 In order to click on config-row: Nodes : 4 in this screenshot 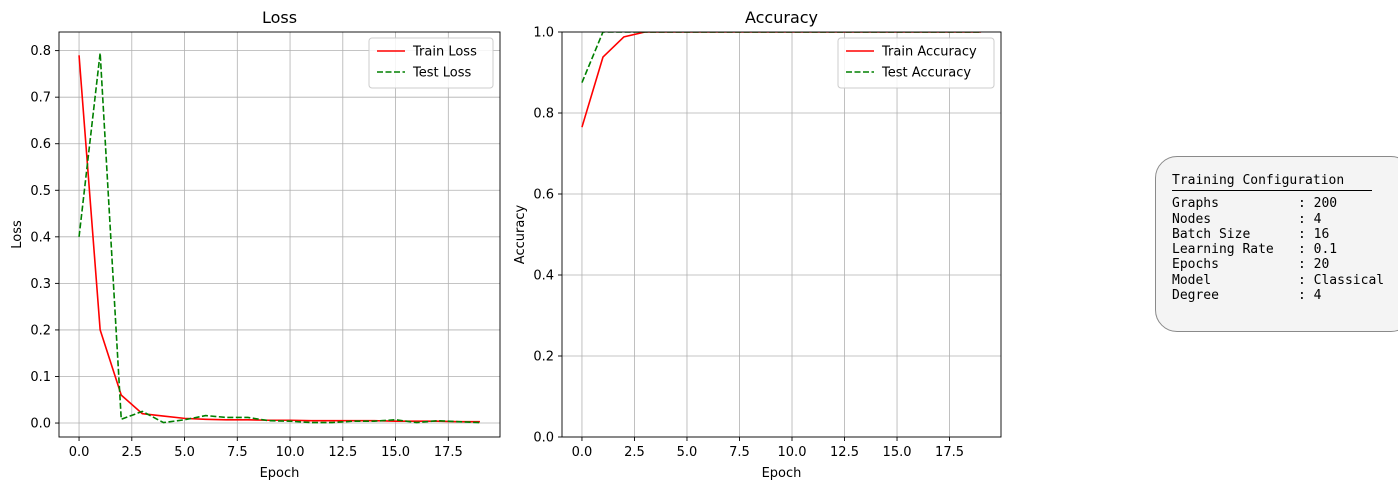, I will do `click(1285, 219)`.